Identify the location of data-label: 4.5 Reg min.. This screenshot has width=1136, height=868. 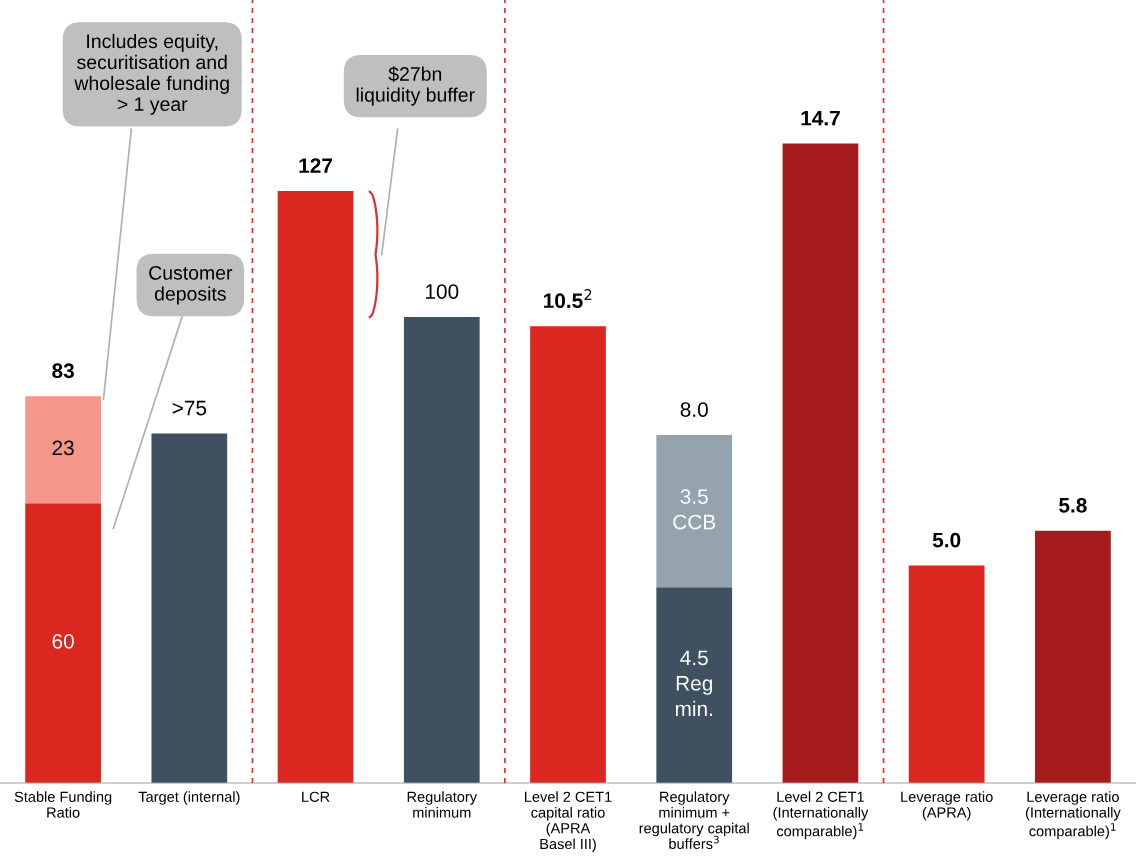
(693, 683).